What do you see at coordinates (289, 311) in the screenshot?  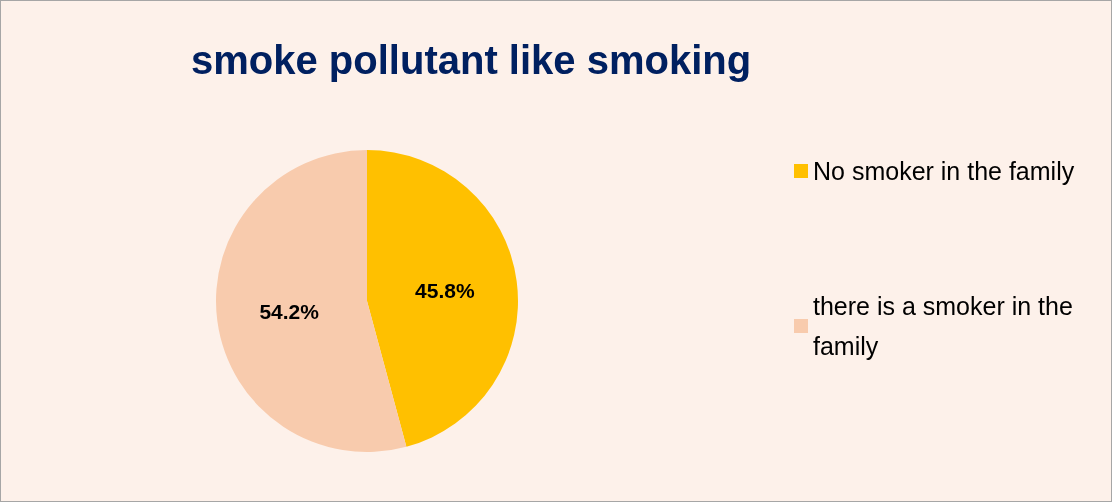 I see `data-label: 54.2%` at bounding box center [289, 311].